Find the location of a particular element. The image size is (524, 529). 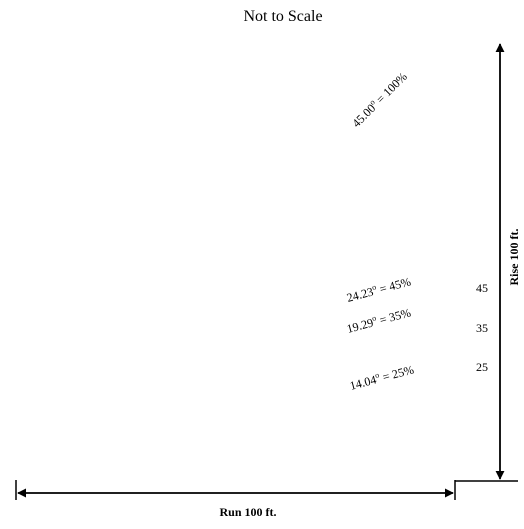

rise-label: Rise 100 ft. is located at coordinates (514, 257).